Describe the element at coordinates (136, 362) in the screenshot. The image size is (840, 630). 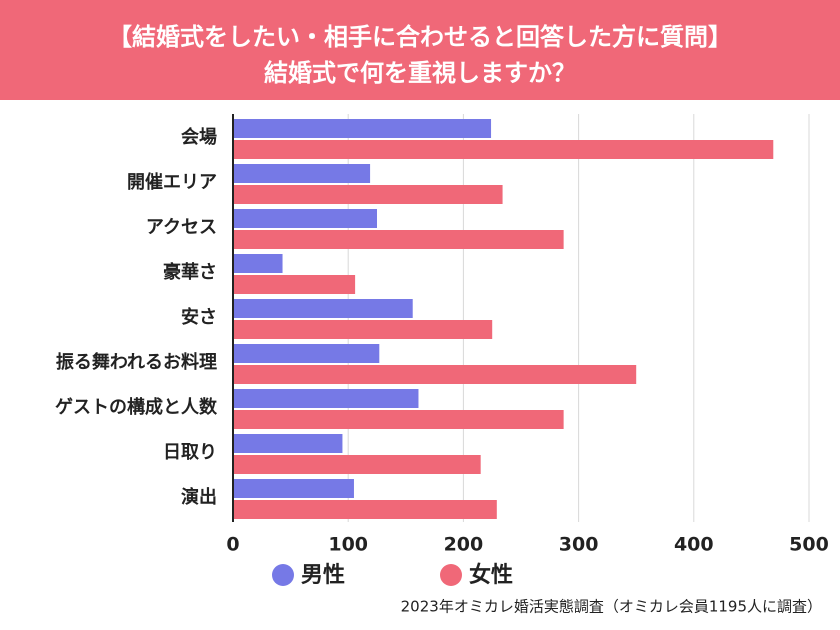
I see `y-tick-label: 振る舞われるお料理` at that location.